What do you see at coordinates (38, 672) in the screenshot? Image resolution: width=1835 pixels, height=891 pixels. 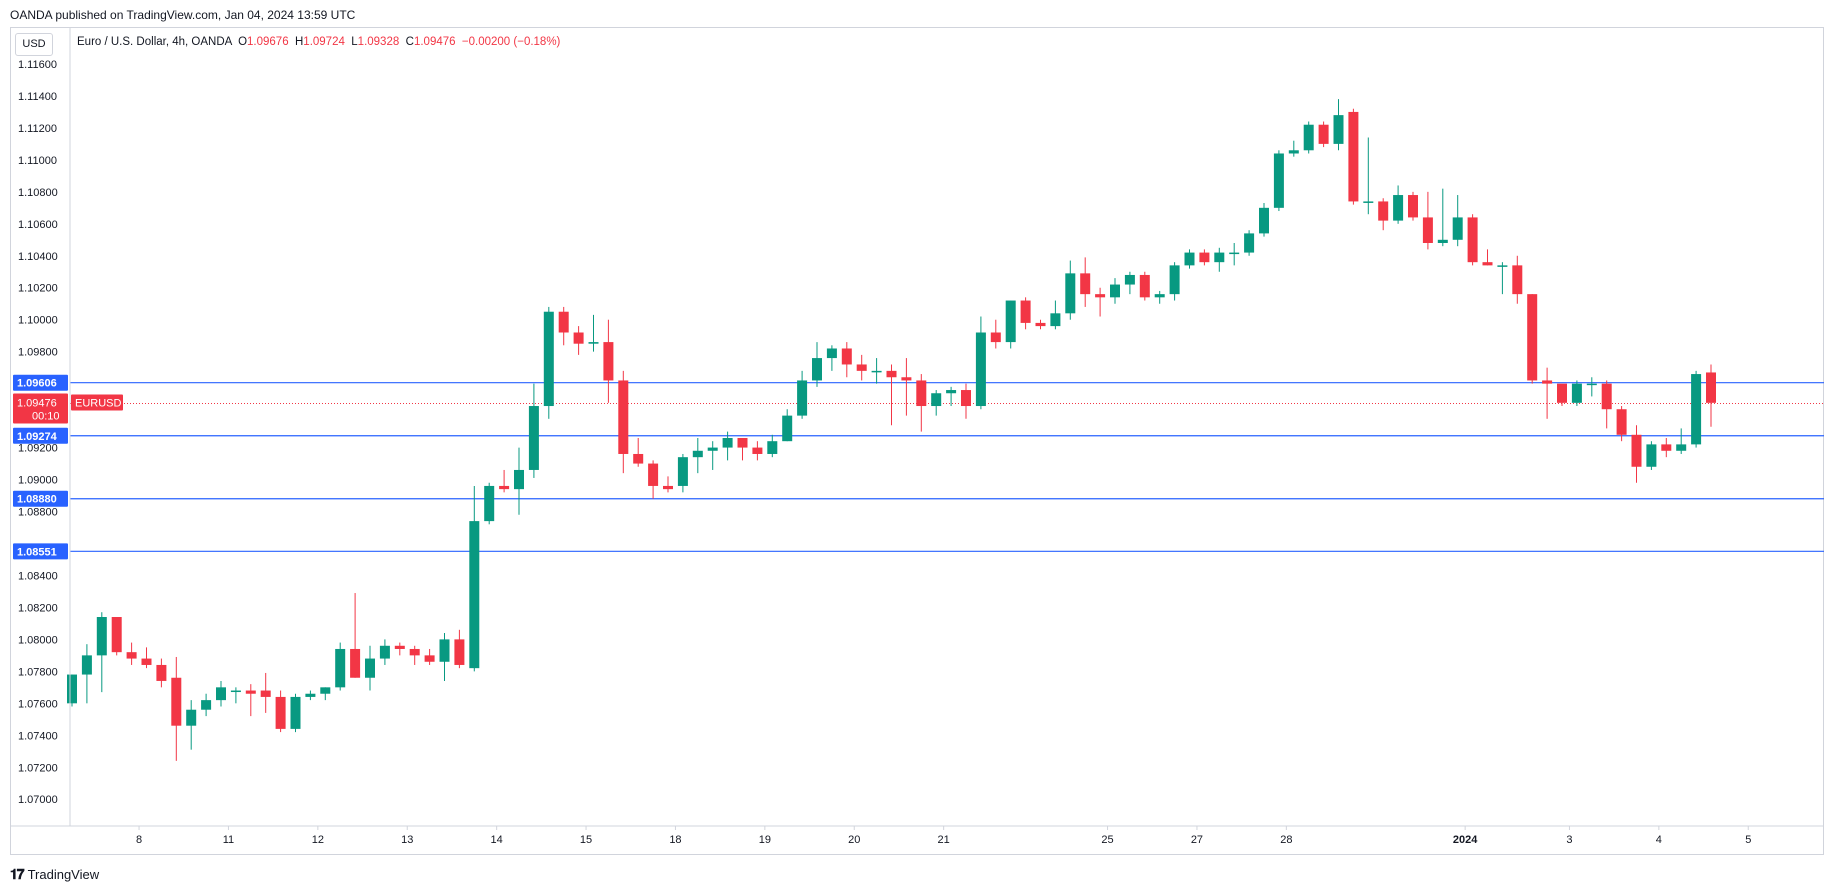 I see `y-tick-label: 1.07800` at bounding box center [38, 672].